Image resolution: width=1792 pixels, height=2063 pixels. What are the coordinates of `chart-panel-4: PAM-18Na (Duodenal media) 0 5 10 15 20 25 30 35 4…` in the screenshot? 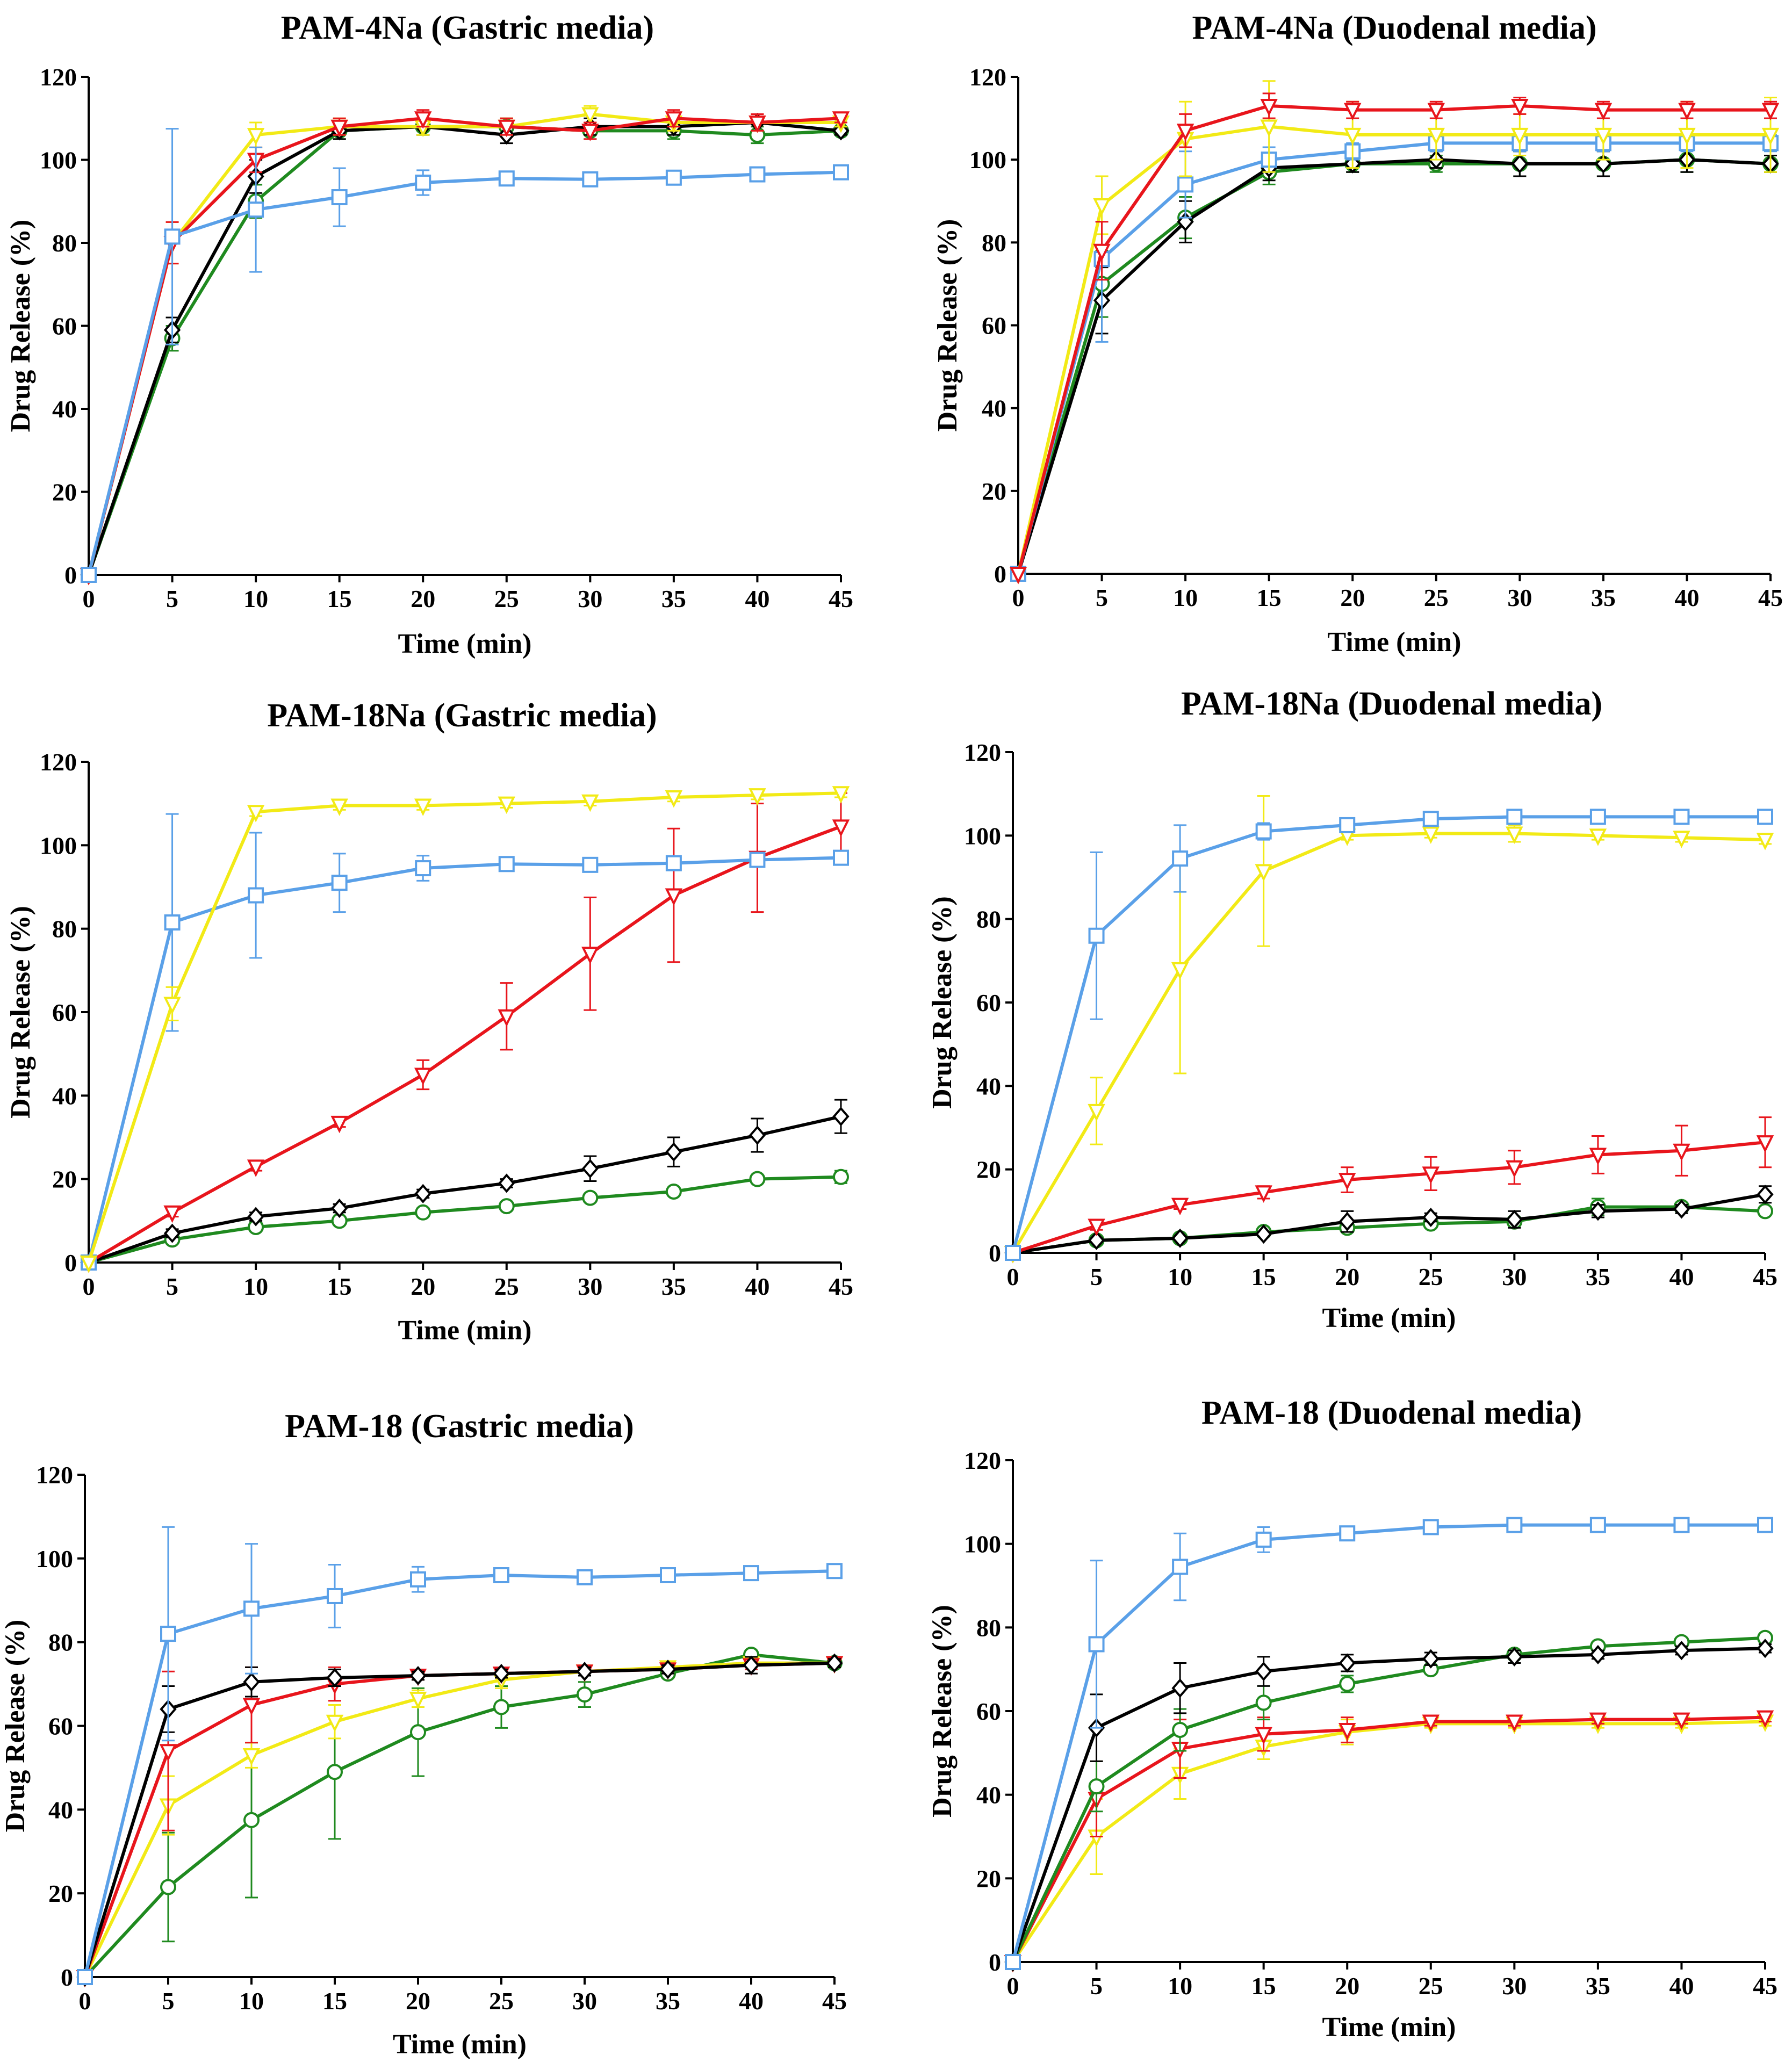 It's located at (1352, 1009).